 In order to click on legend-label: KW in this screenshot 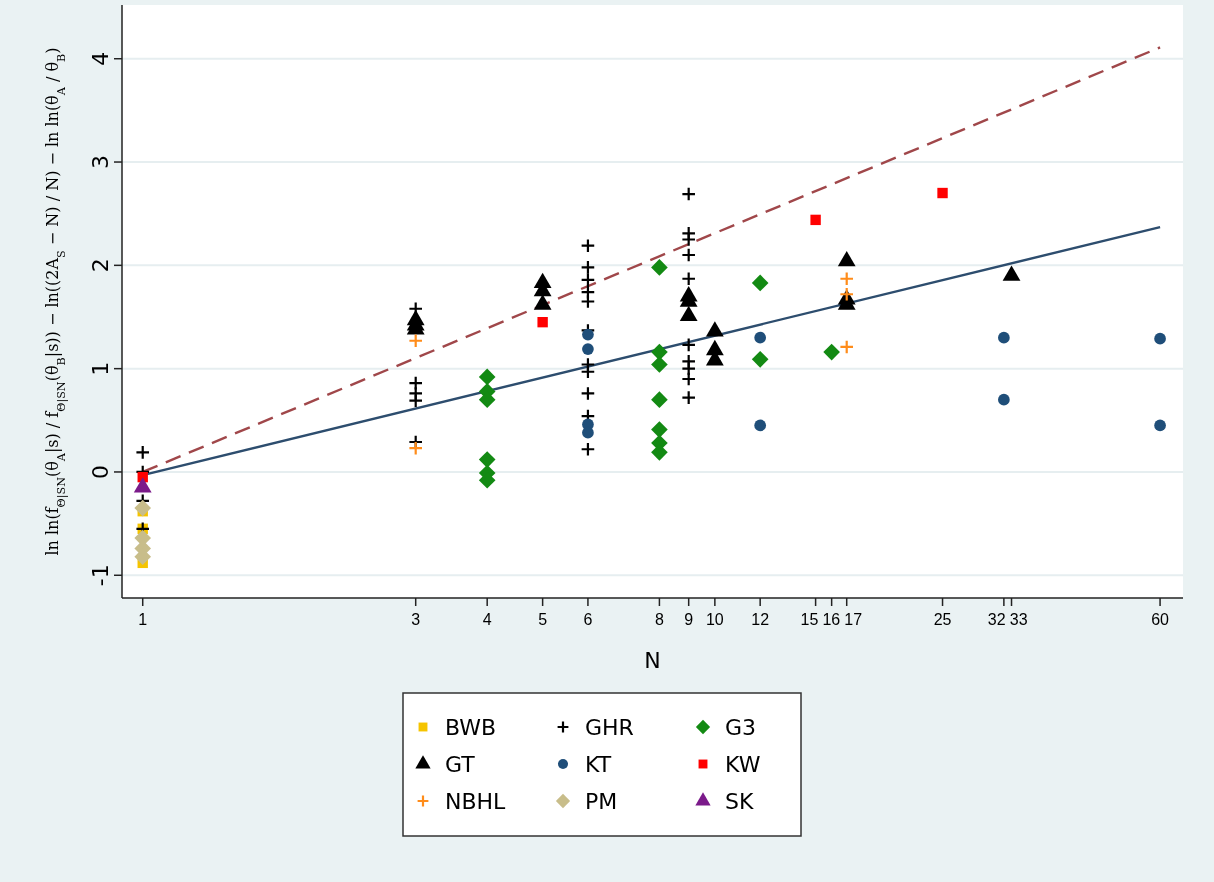, I will do `click(743, 764)`.